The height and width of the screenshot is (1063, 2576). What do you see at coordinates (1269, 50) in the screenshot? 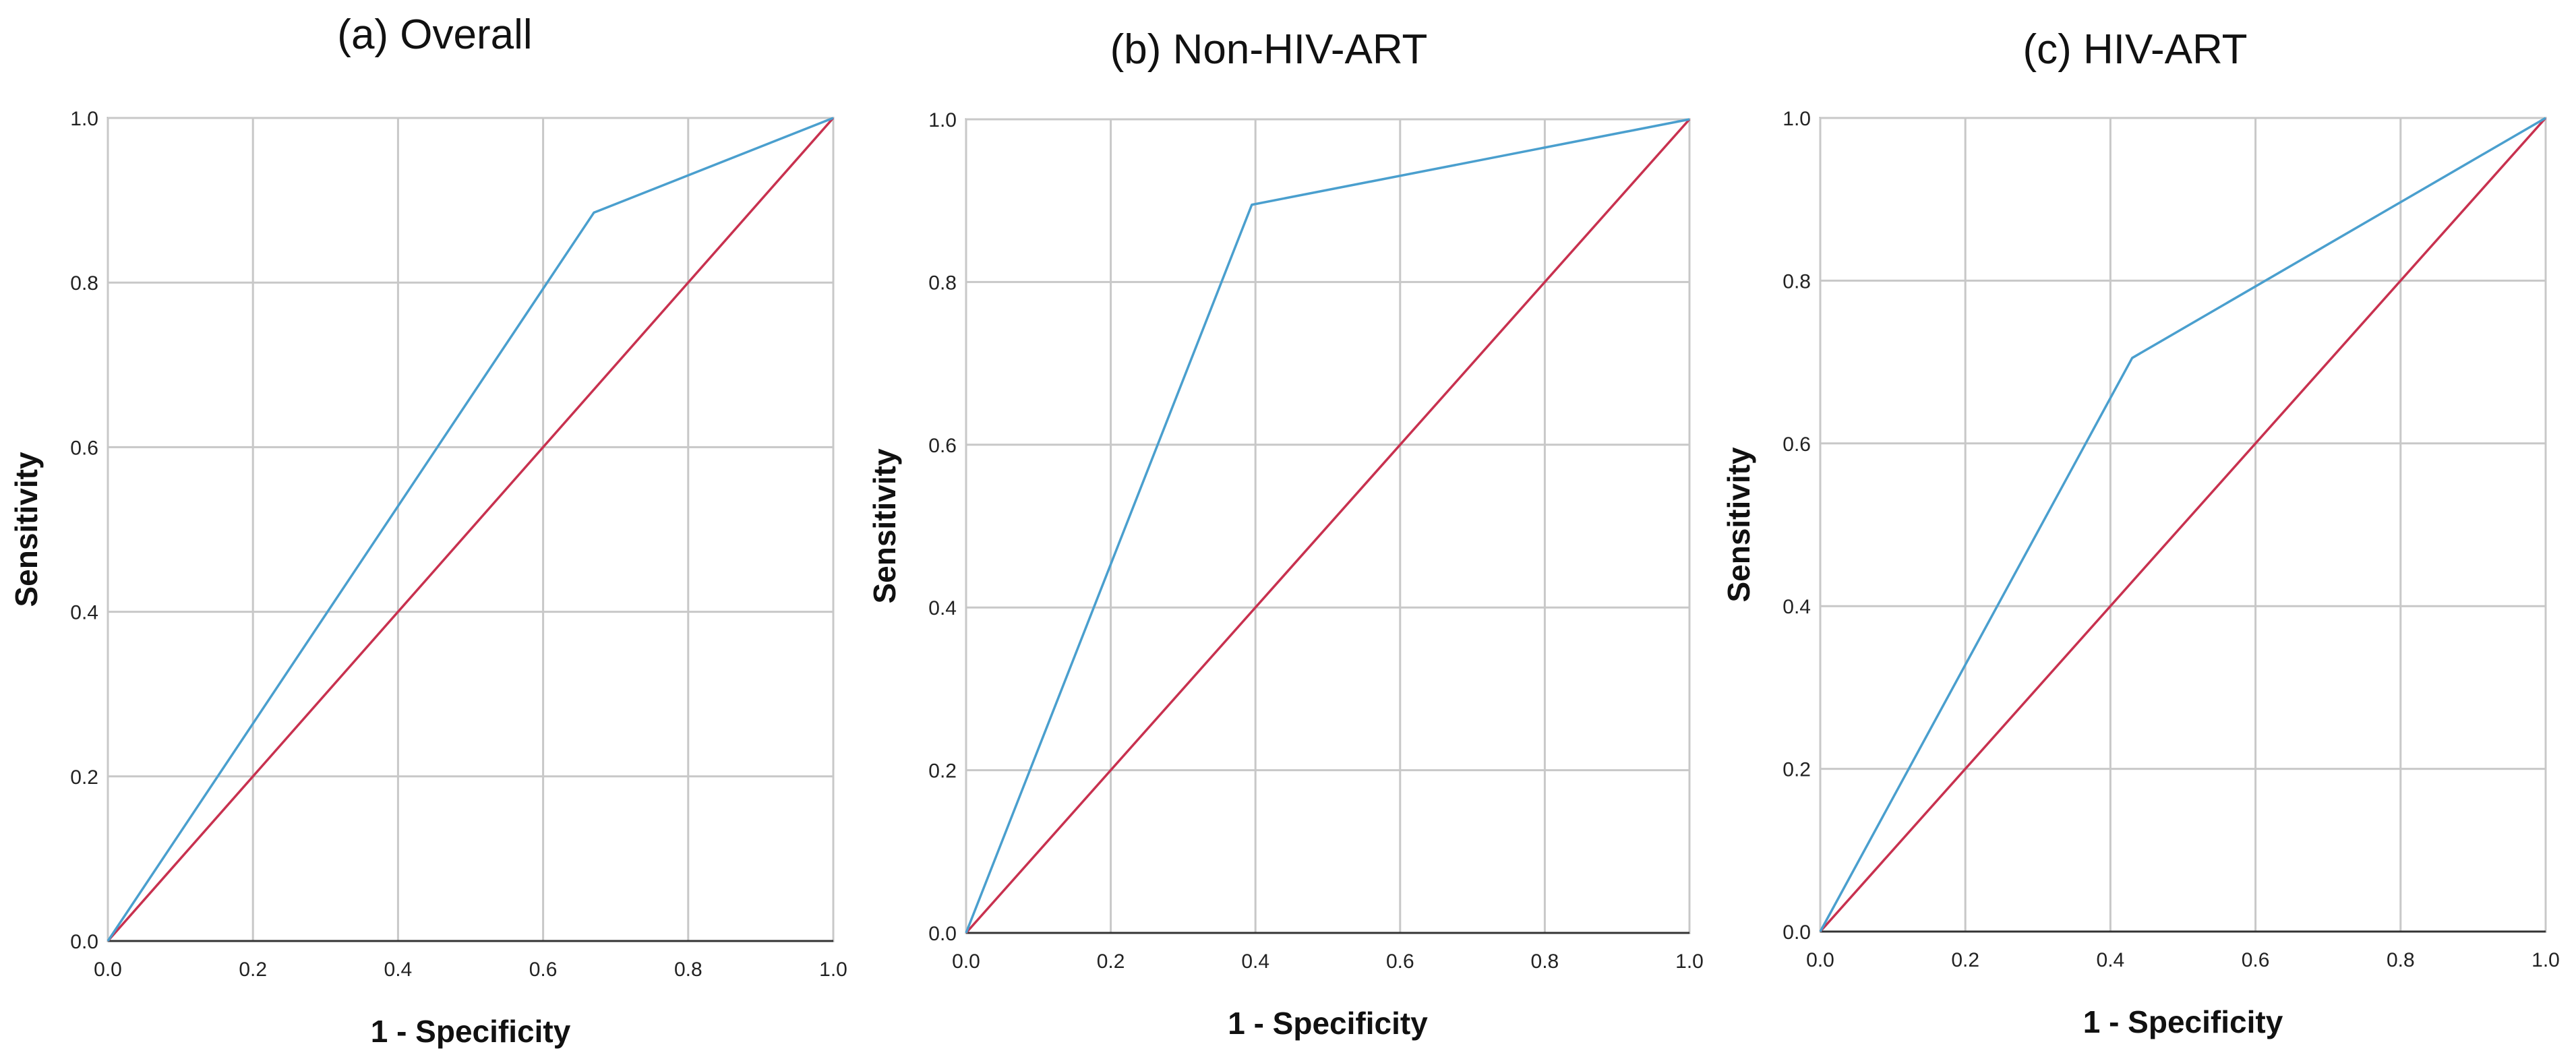
I see `chart-title: (b) Non-HIV-ART` at bounding box center [1269, 50].